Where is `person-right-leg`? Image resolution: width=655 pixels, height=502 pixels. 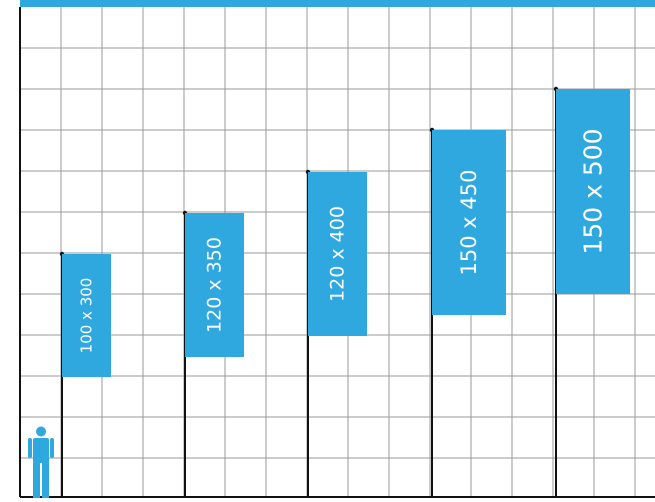
person-right-leg is located at coordinates (45, 480).